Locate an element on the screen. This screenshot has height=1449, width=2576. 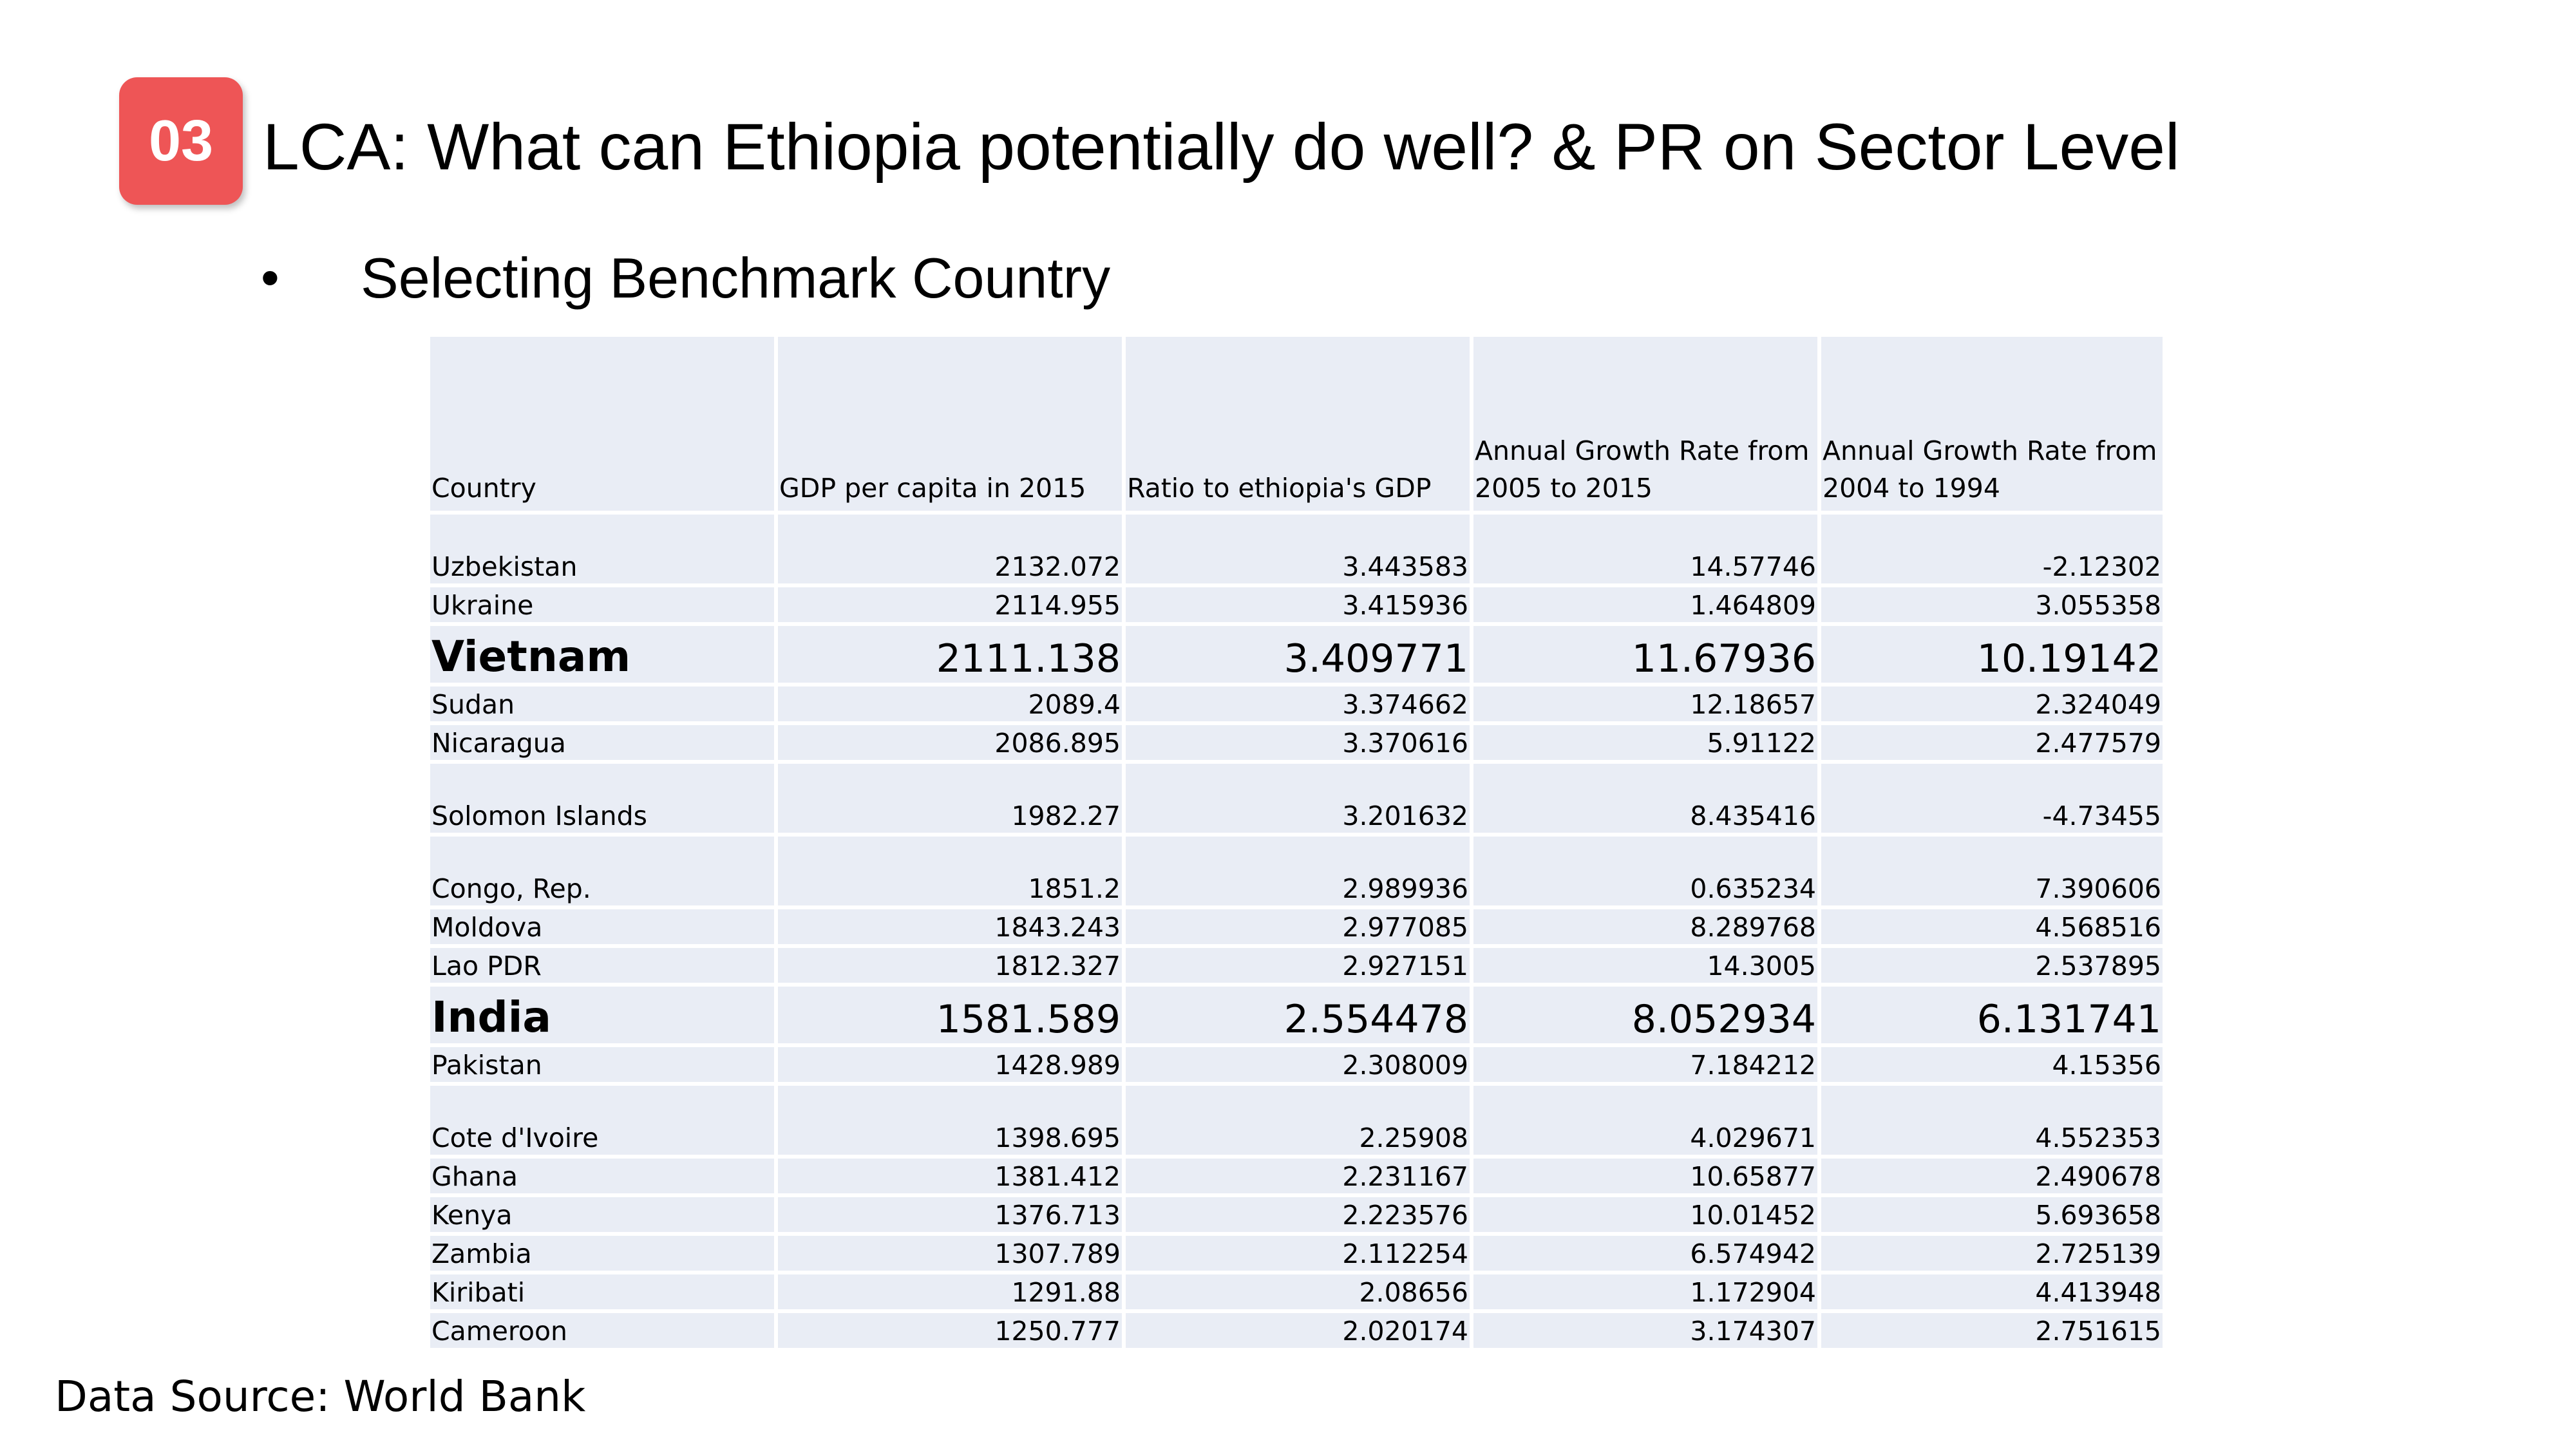
table-row: Sudan 2089.4 3.374662 12.18657 2.324049 is located at coordinates (1296, 706).